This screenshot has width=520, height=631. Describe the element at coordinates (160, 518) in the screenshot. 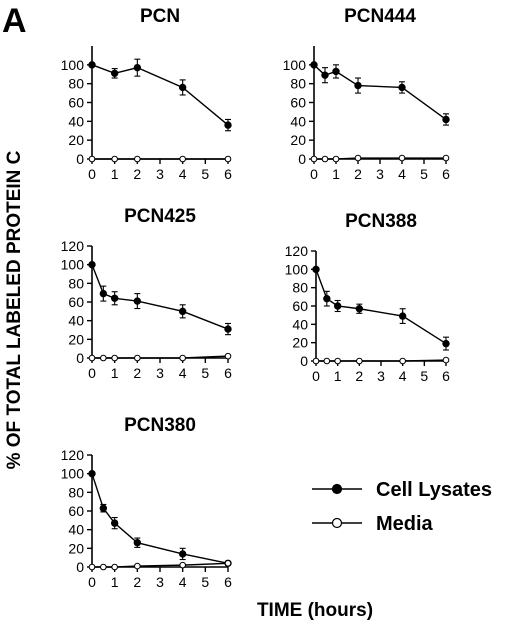

I see `series-line-cell-lysates` at that location.